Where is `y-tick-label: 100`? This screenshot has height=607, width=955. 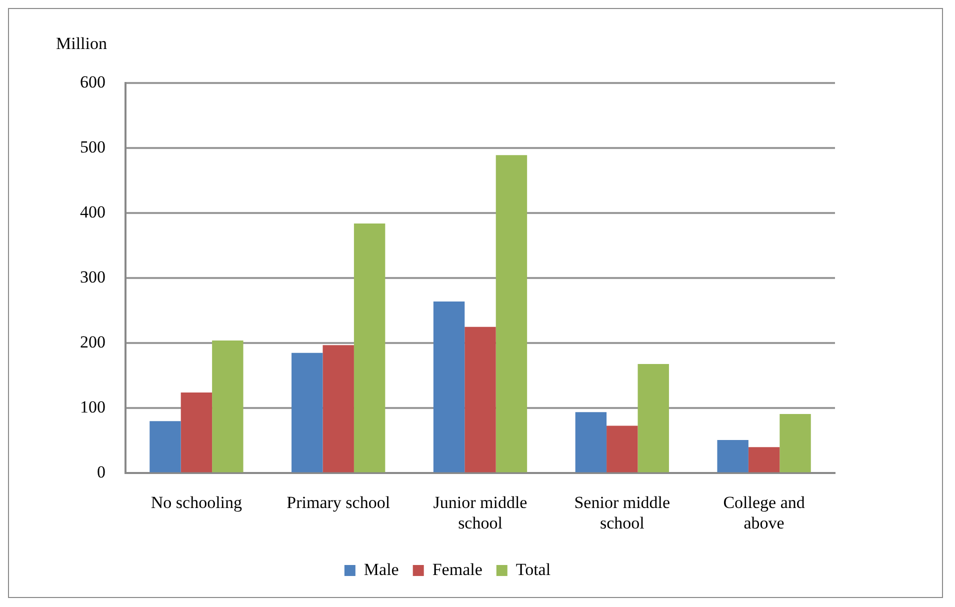
y-tick-label: 100 is located at coordinates (93, 407).